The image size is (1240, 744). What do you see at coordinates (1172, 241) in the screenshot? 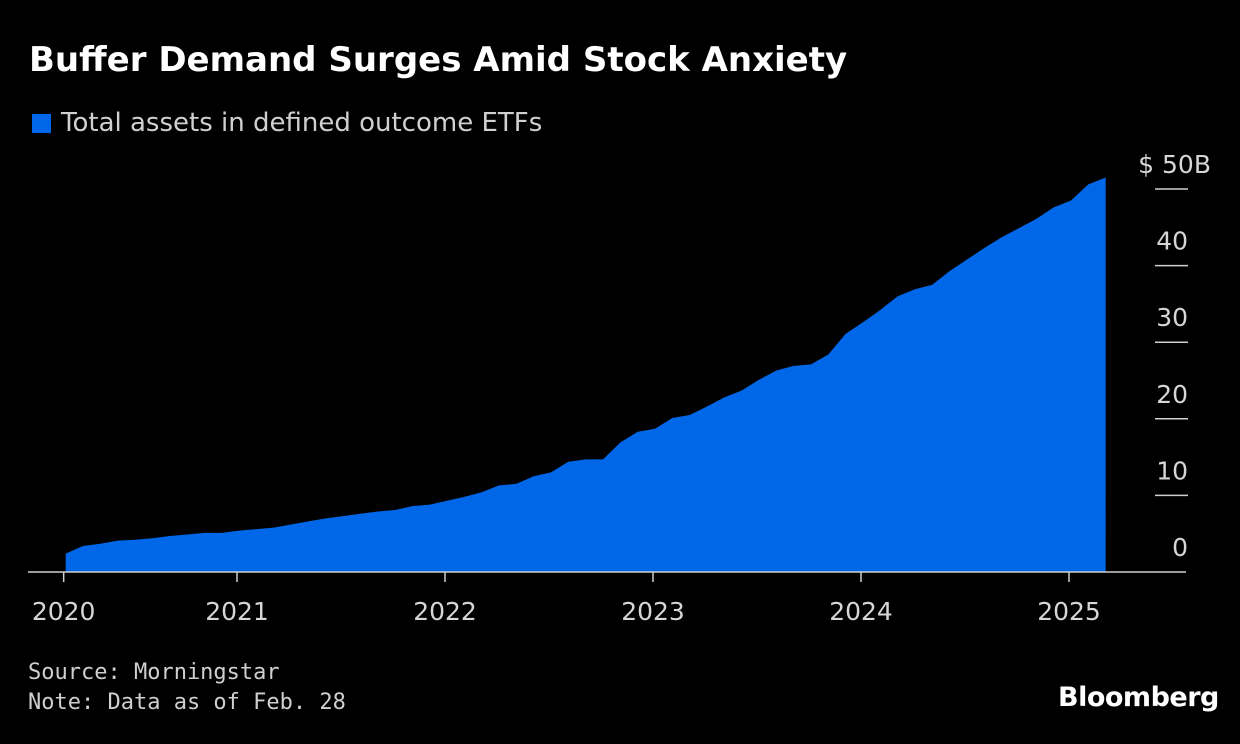
I see `y-tick-label: 40` at bounding box center [1172, 241].